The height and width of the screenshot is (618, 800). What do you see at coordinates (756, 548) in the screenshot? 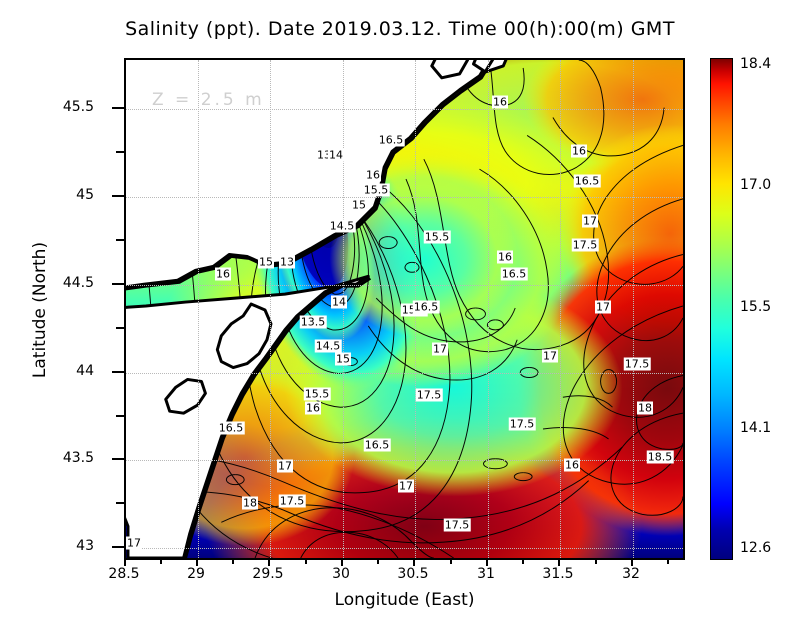
I see `colorbar-label-12-6: 12.6` at bounding box center [756, 548].